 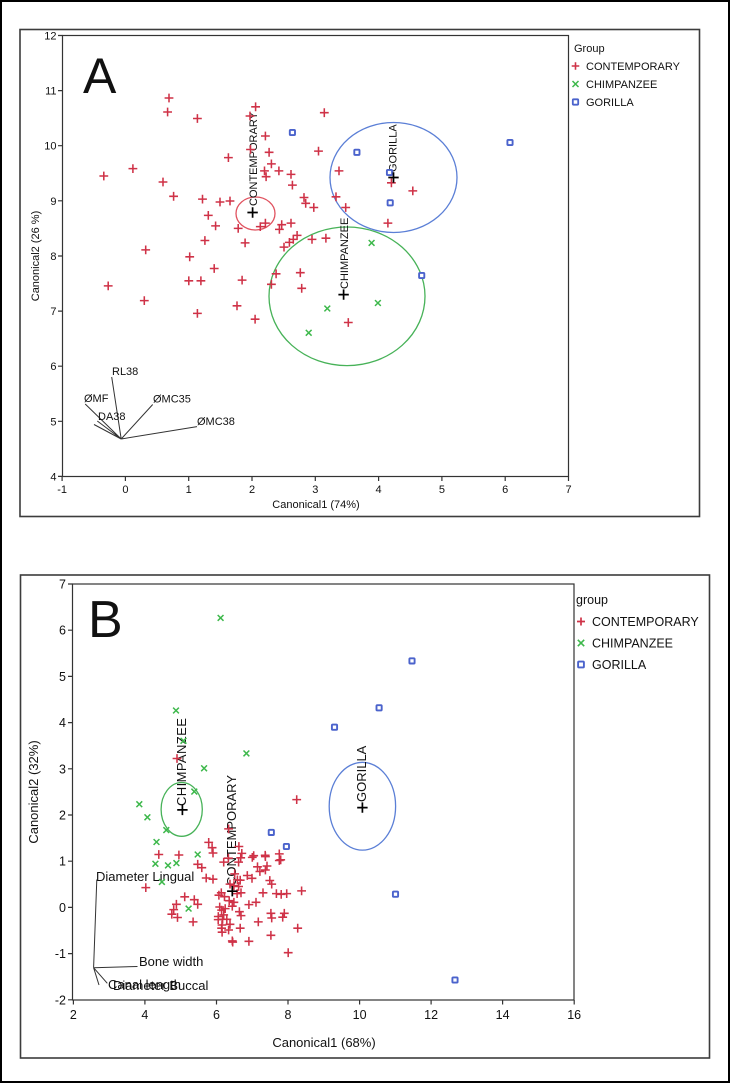 What do you see at coordinates (323, 1042) in the screenshot?
I see `svg-text: Canonical1 (68%)` at bounding box center [323, 1042].